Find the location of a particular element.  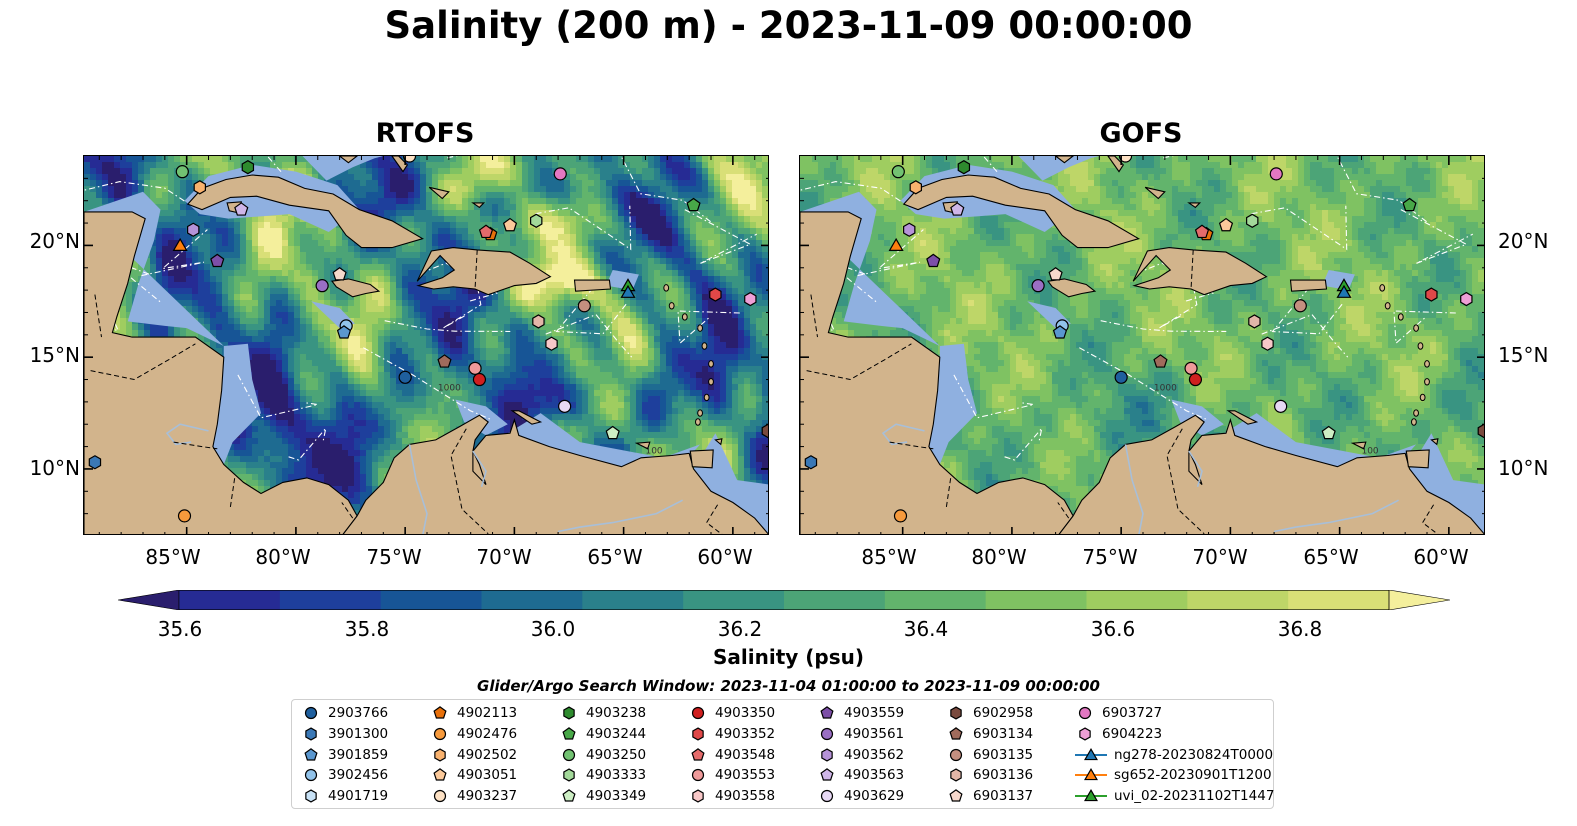

legend-item: 6903134 is located at coordinates (989, 734).